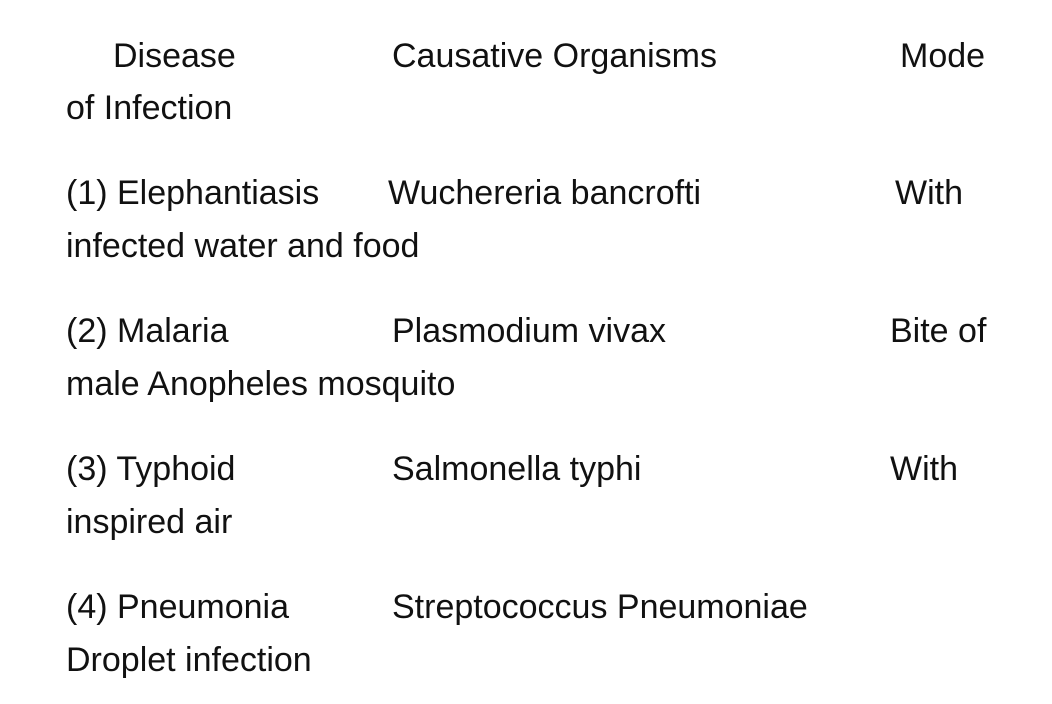 Image resolution: width=1052 pixels, height=704 pixels. I want to click on row-4-mode-end: Droplet infection, so click(189, 660).